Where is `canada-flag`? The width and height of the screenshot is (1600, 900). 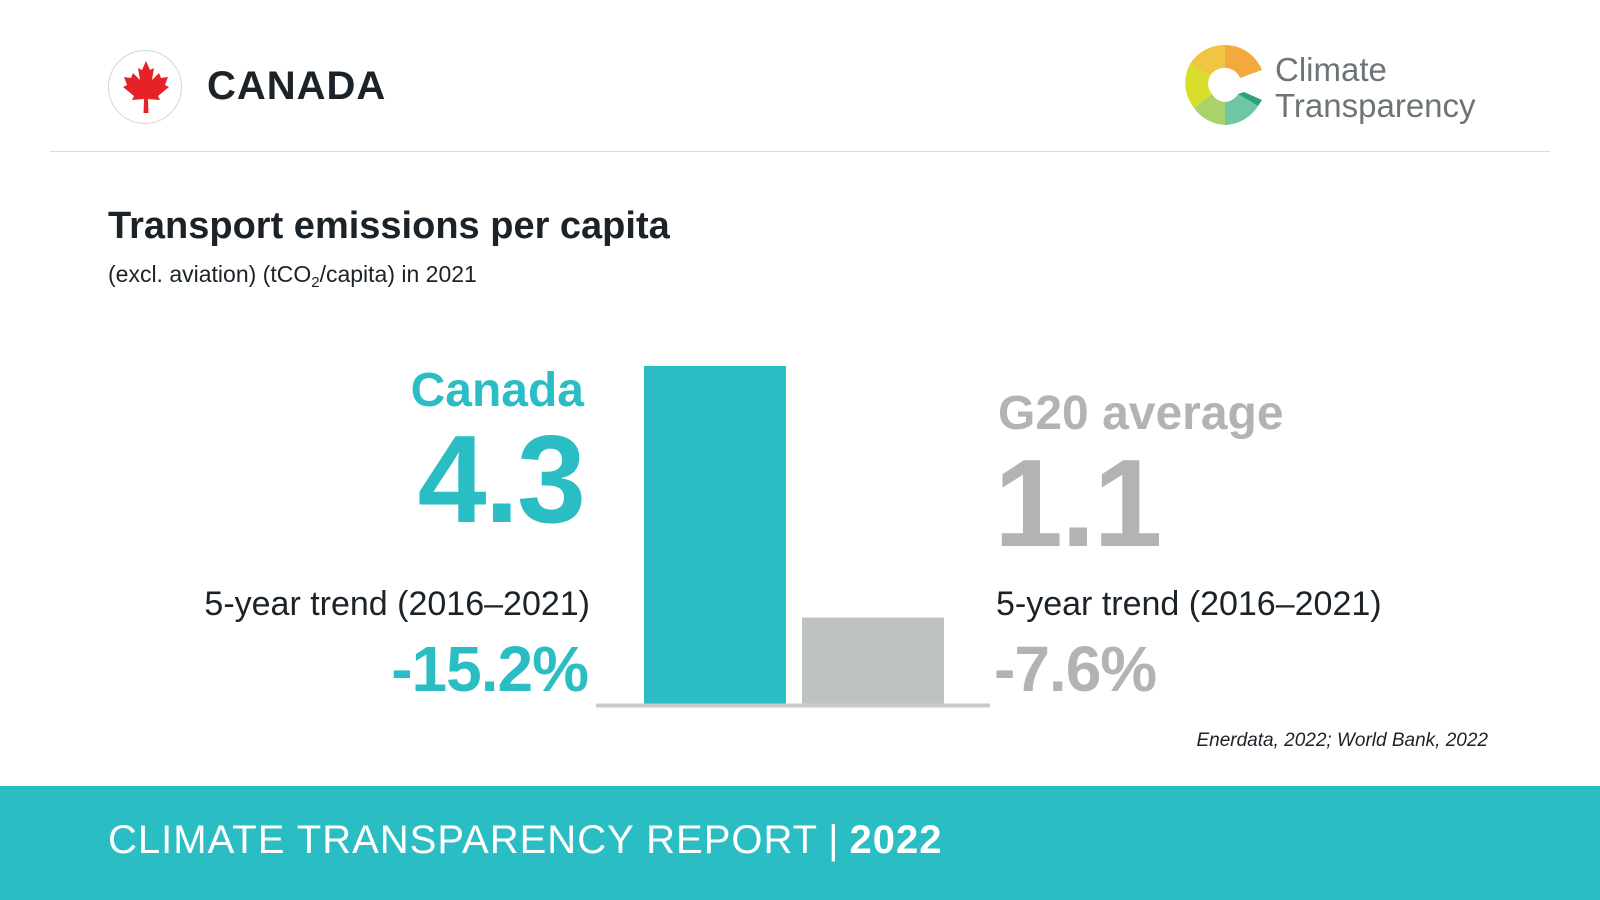 canada-flag is located at coordinates (145, 87).